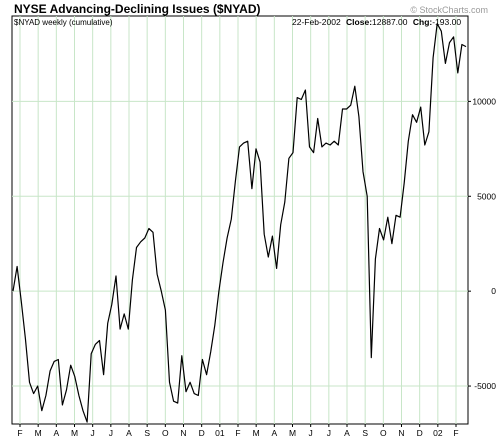  Describe the element at coordinates (316, 22) in the screenshot. I see `quote-date: 22-Feb-2002` at that location.